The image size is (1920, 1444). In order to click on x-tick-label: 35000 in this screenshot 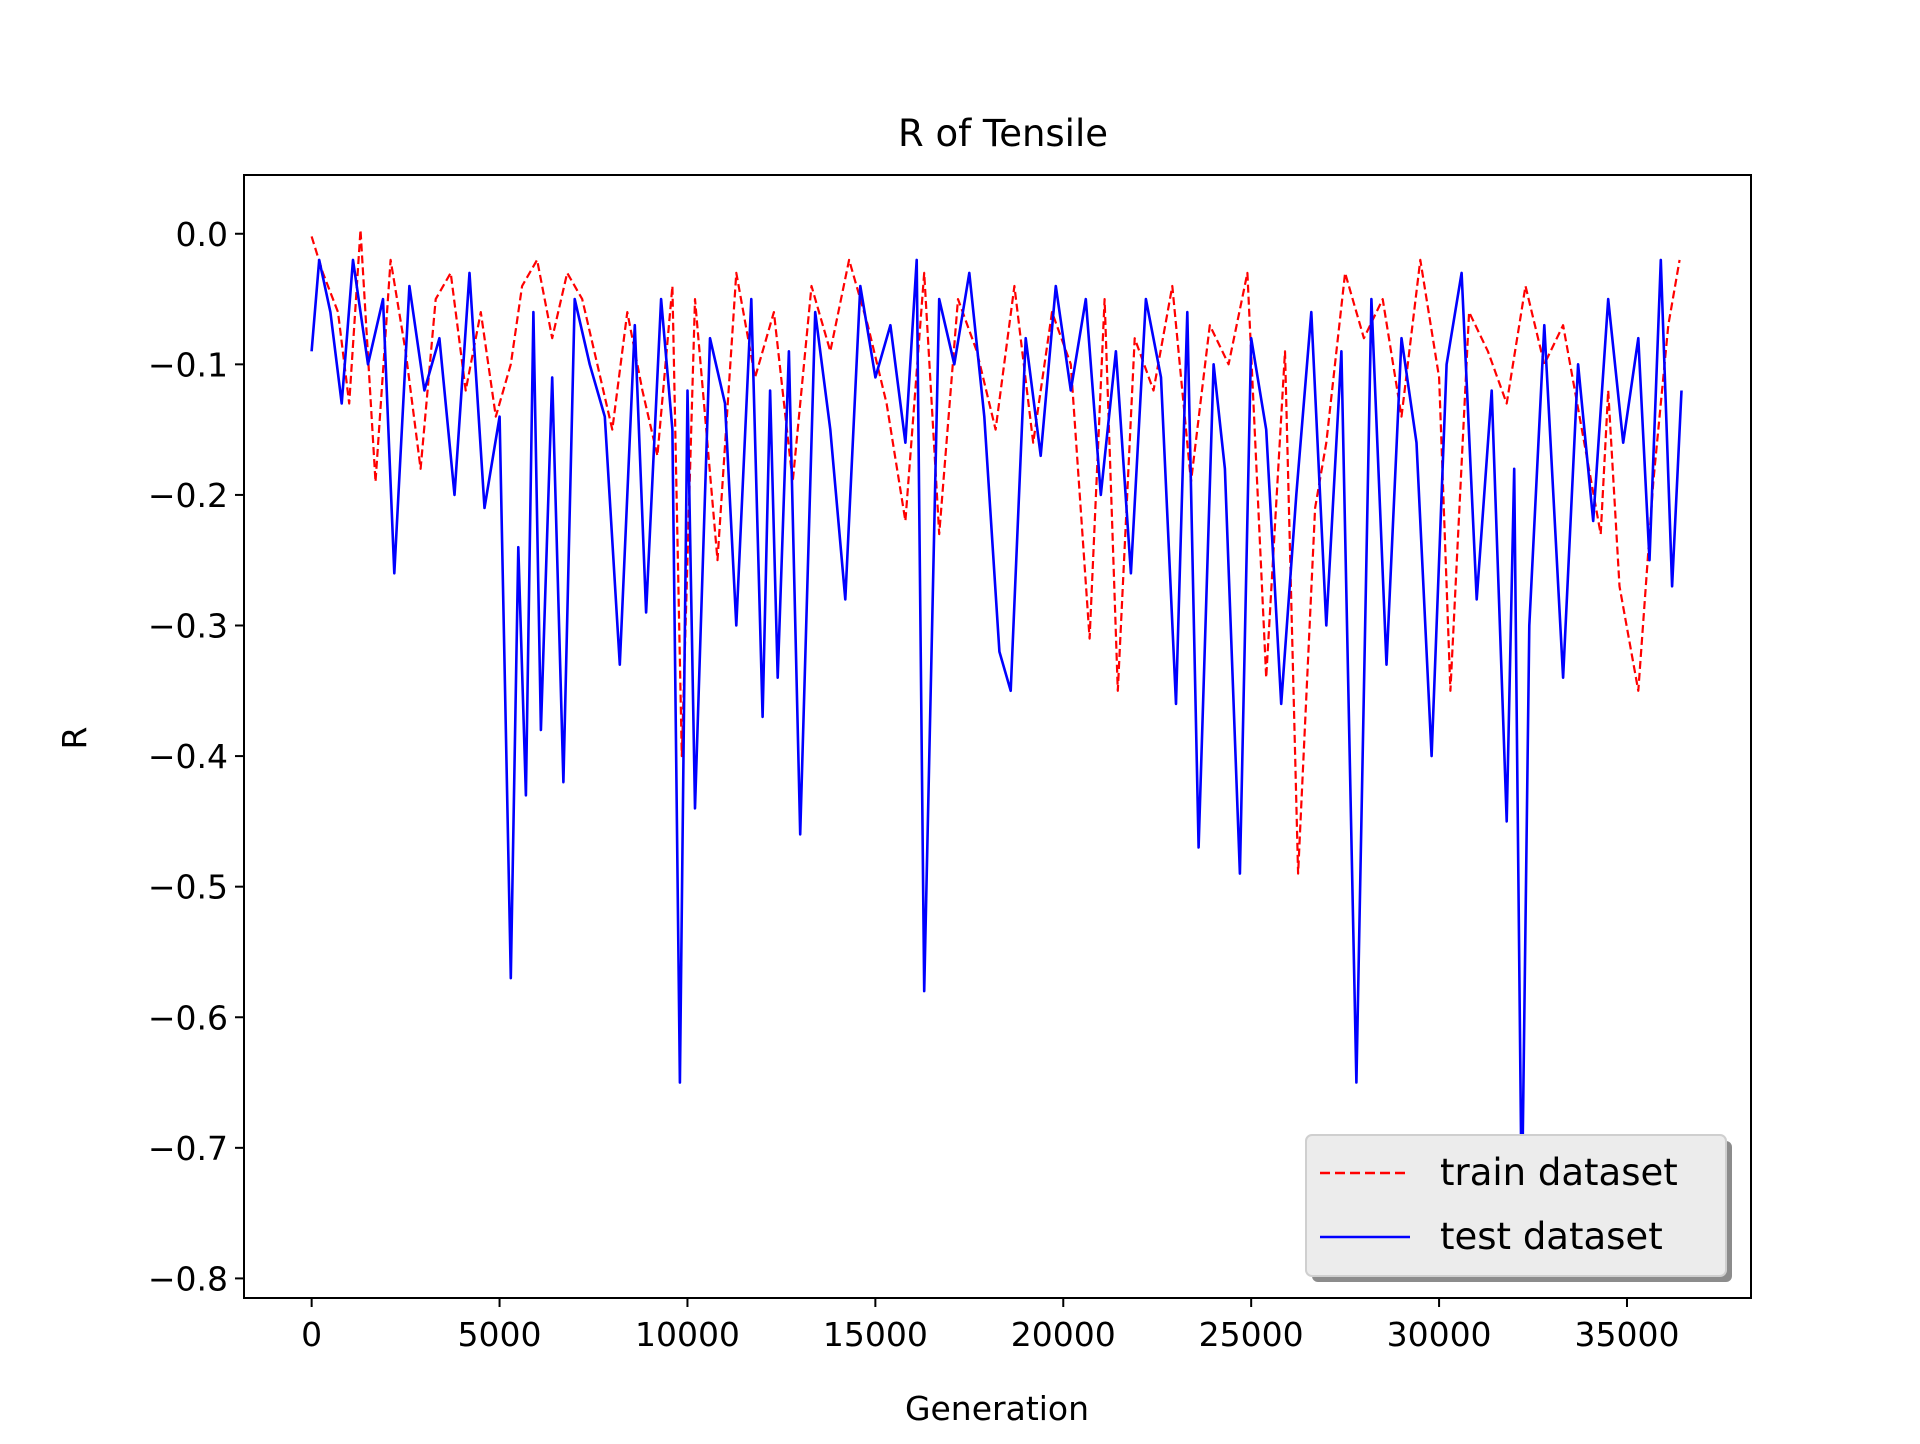, I will do `click(1626, 1334)`.